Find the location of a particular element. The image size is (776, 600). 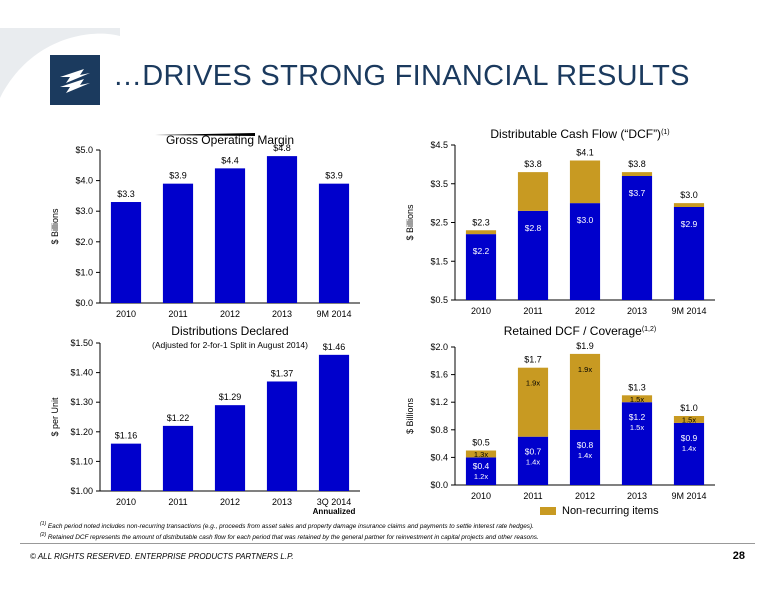

footnote-marker: (2) is located at coordinates (43, 535).